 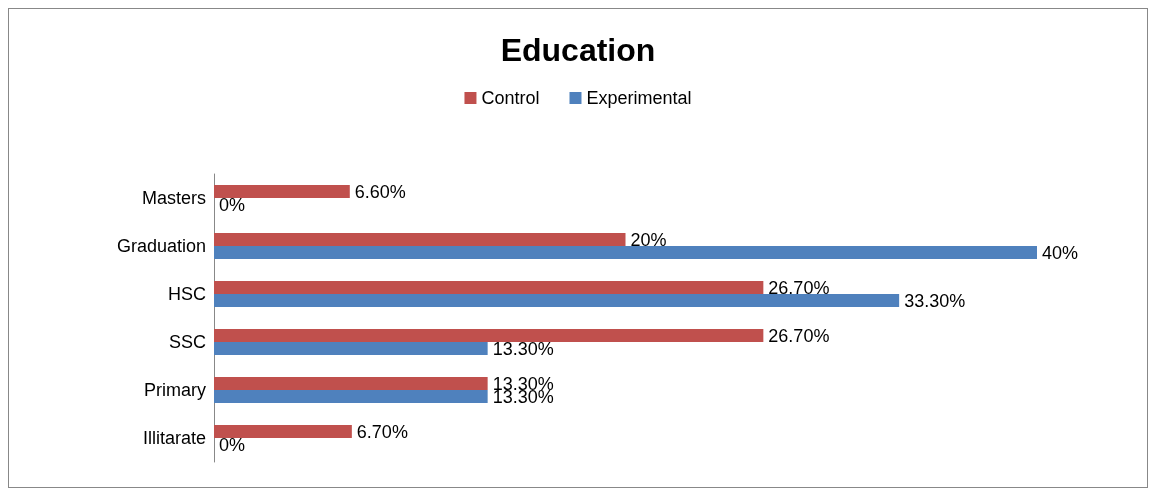 I want to click on y-tick-label: SSC, so click(x=187, y=342).